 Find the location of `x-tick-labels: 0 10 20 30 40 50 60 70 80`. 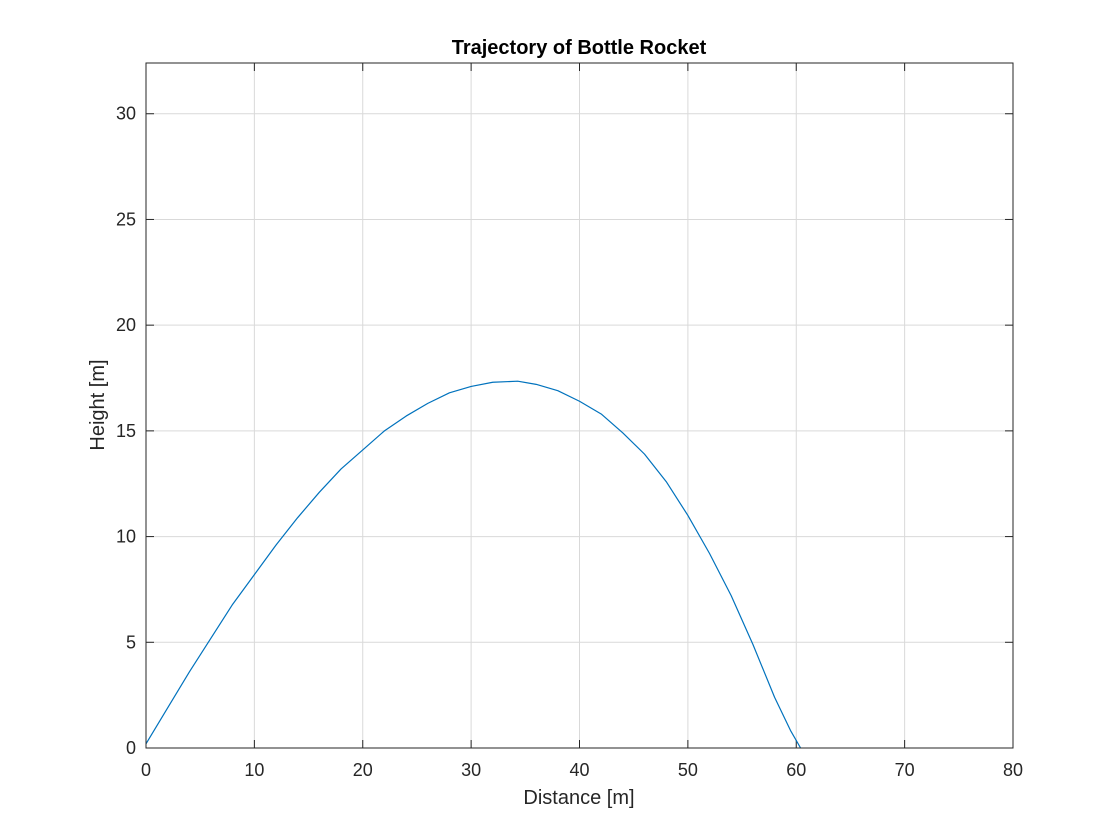

x-tick-labels: 0 10 20 30 40 50 60 70 80 is located at coordinates (582, 770).